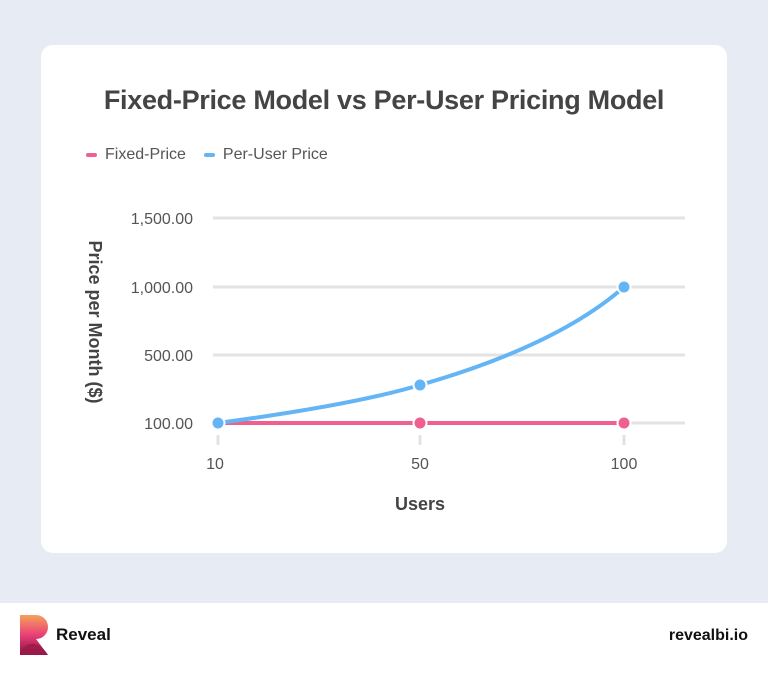  Describe the element at coordinates (91, 155) in the screenshot. I see `fixed-price-swatch-icon` at that location.